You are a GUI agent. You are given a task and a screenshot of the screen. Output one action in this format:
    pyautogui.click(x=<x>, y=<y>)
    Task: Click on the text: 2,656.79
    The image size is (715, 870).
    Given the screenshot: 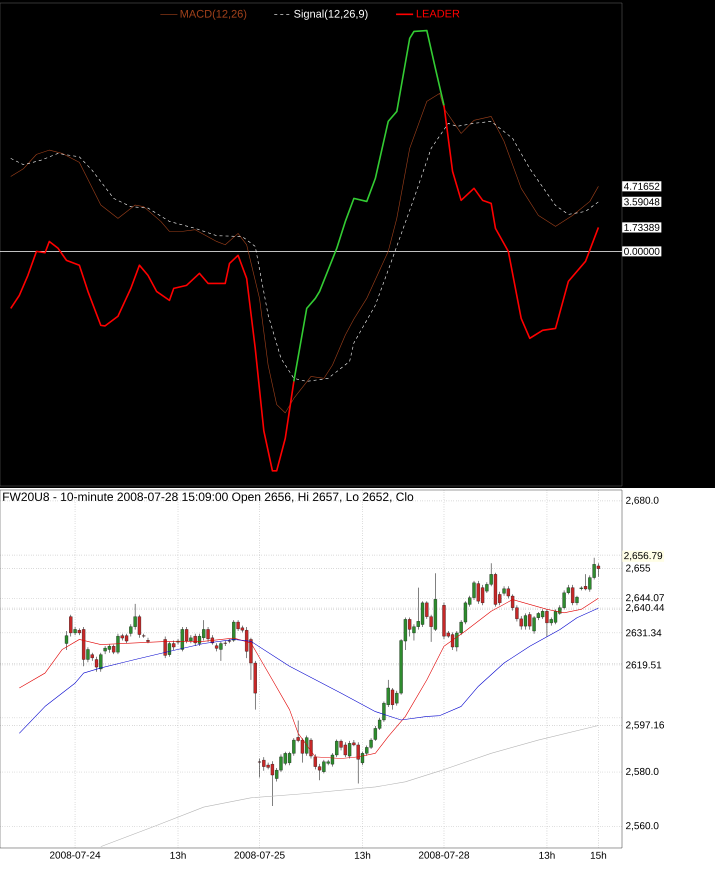 What is the action you would take?
    pyautogui.click(x=643, y=556)
    